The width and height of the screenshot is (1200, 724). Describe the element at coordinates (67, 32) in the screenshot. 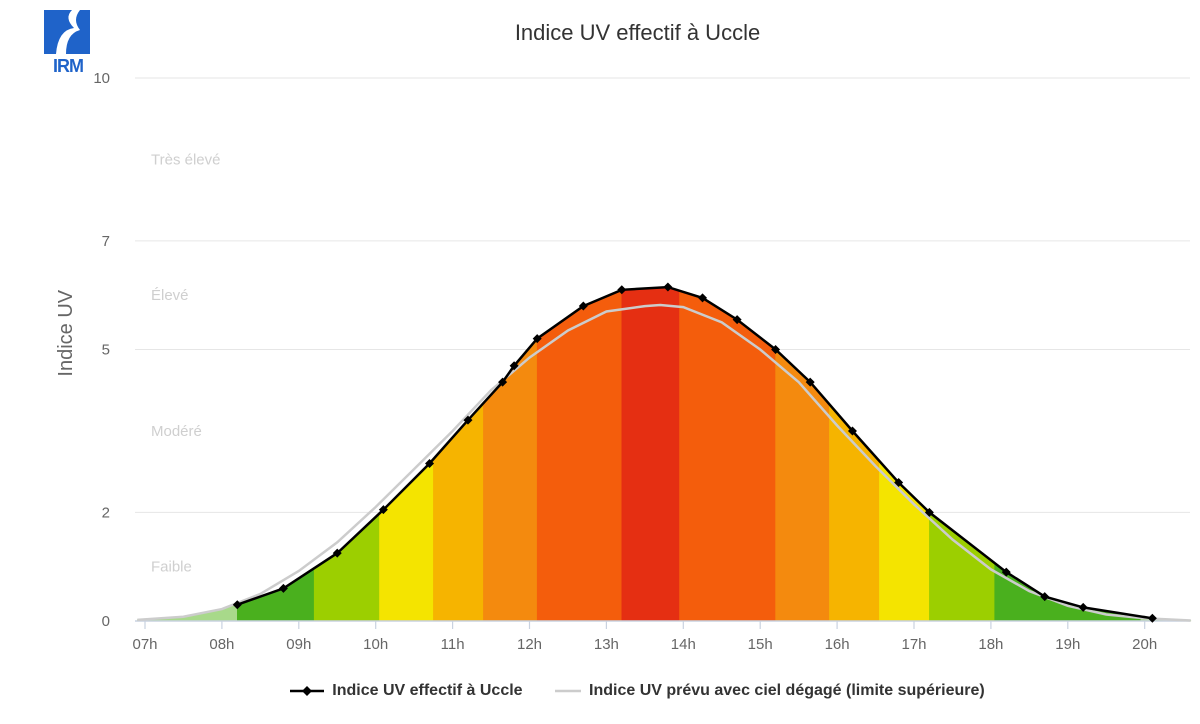

I see `irm-logo-icon` at that location.